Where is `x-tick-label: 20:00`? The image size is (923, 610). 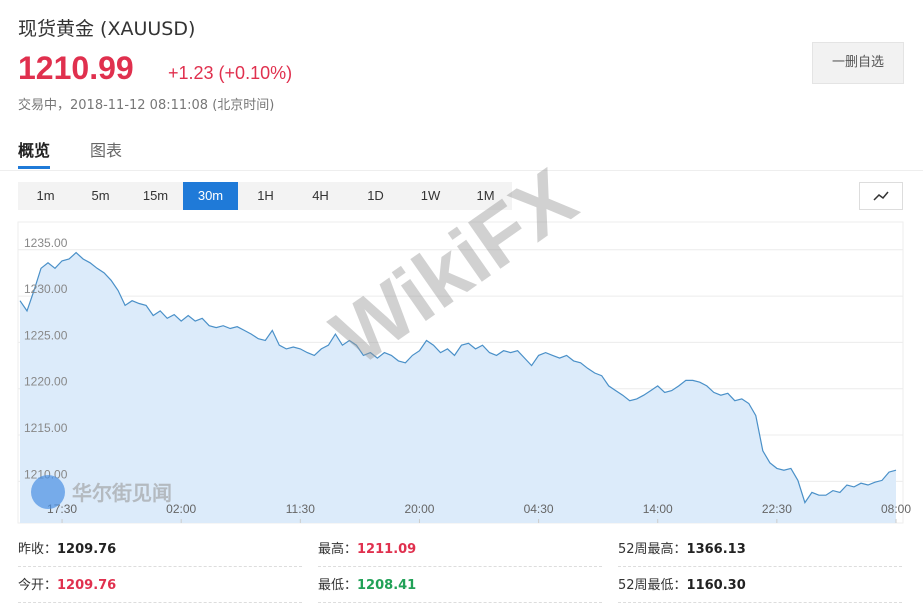
x-tick-label: 20:00 is located at coordinates (419, 509).